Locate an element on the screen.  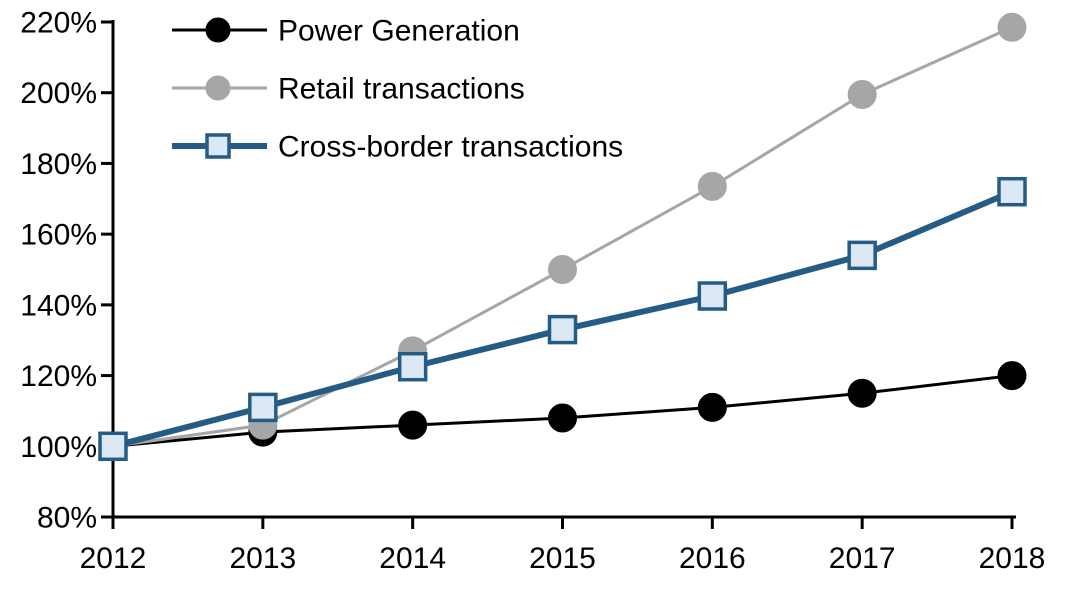
y-tick-label: 180% is located at coordinates (58, 164).